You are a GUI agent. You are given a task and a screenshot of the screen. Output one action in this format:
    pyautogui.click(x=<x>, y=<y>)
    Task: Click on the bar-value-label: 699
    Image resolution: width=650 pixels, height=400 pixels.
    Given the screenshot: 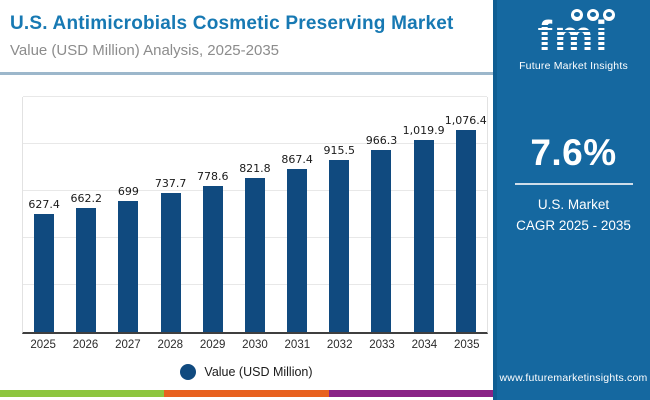 What is the action you would take?
    pyautogui.click(x=128, y=191)
    